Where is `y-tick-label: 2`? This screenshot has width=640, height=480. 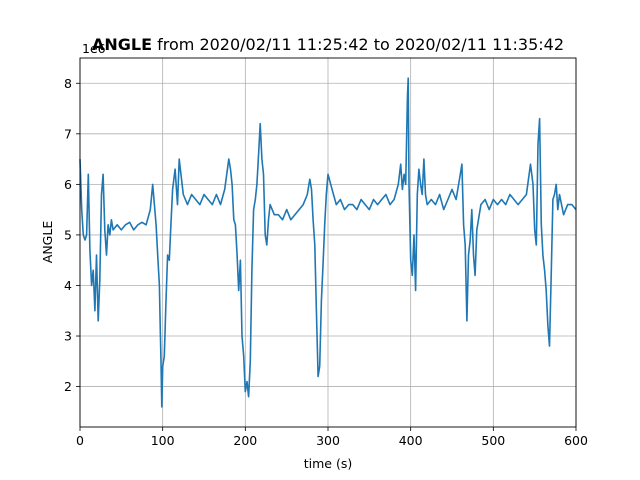 y-tick-label: 2 is located at coordinates (68, 386).